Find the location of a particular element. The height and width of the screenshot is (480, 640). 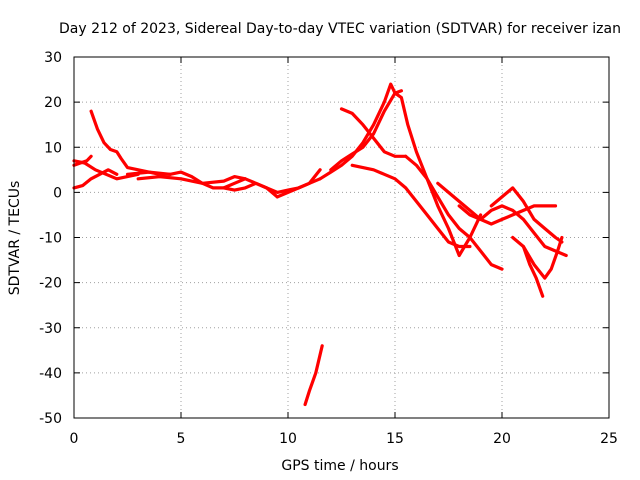

y-tick-label: -50 is located at coordinates (50, 419).